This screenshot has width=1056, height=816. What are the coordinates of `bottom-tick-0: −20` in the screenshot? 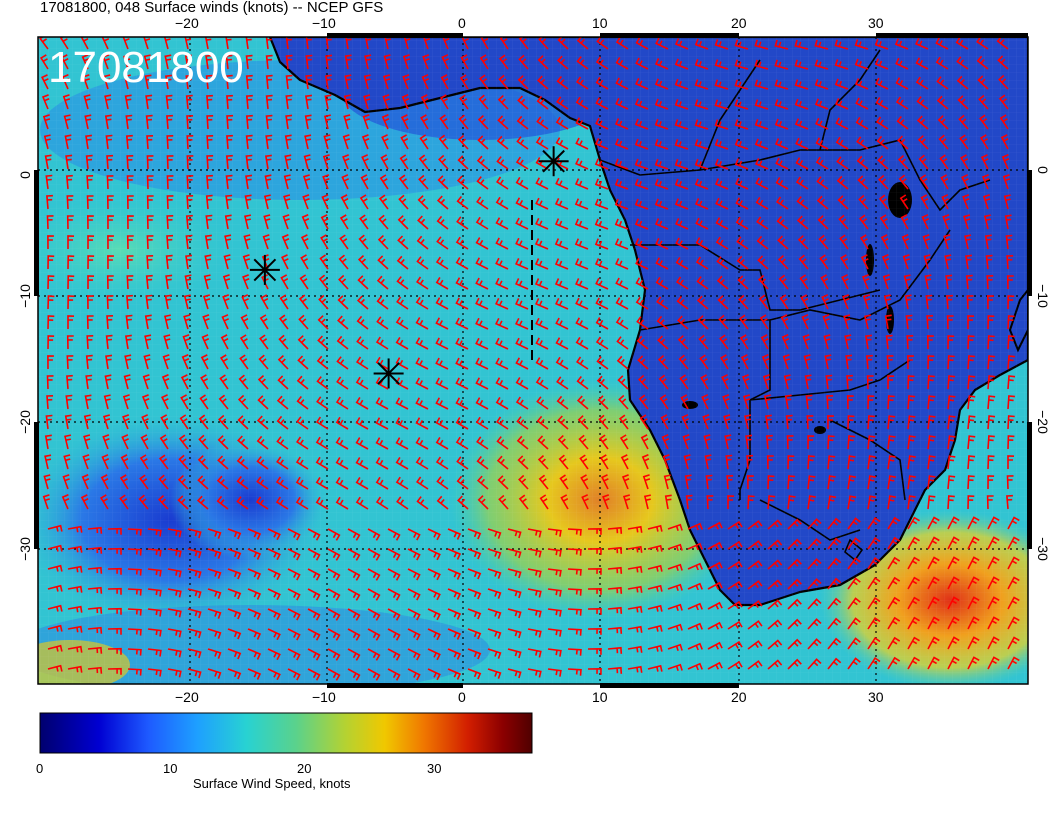 It's located at (187, 697).